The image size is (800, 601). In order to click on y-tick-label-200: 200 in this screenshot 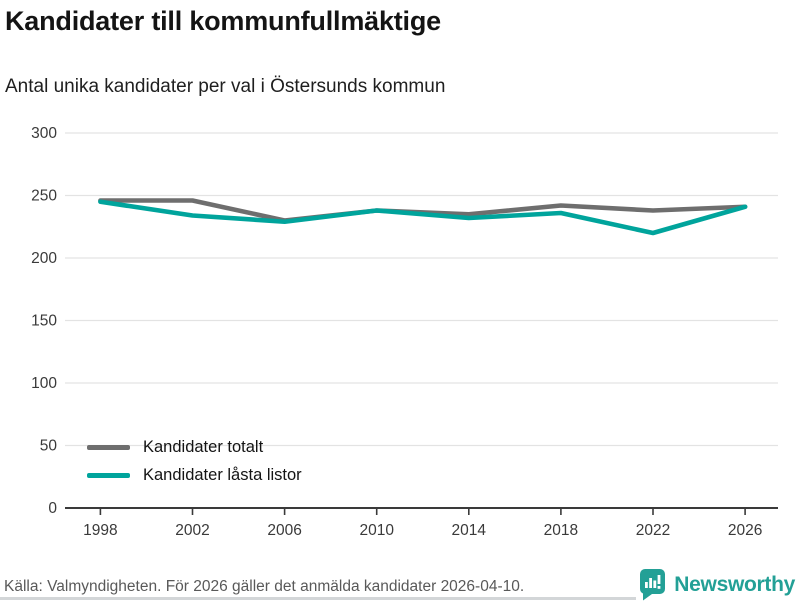, I will do `click(44, 258)`.